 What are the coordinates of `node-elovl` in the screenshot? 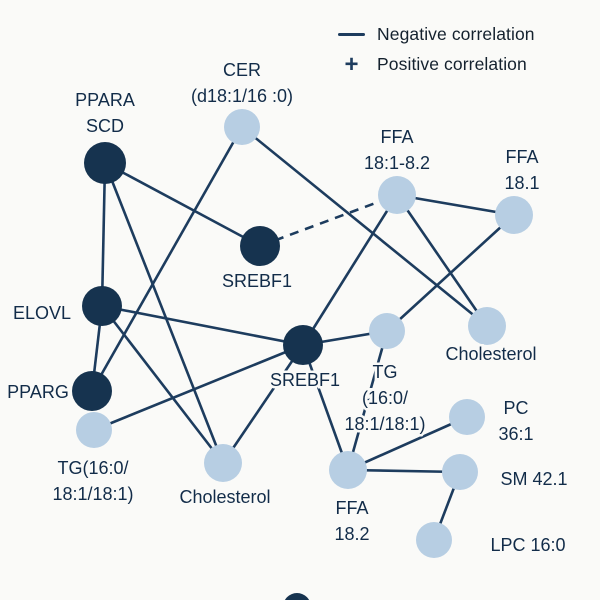 It's located at (102, 306).